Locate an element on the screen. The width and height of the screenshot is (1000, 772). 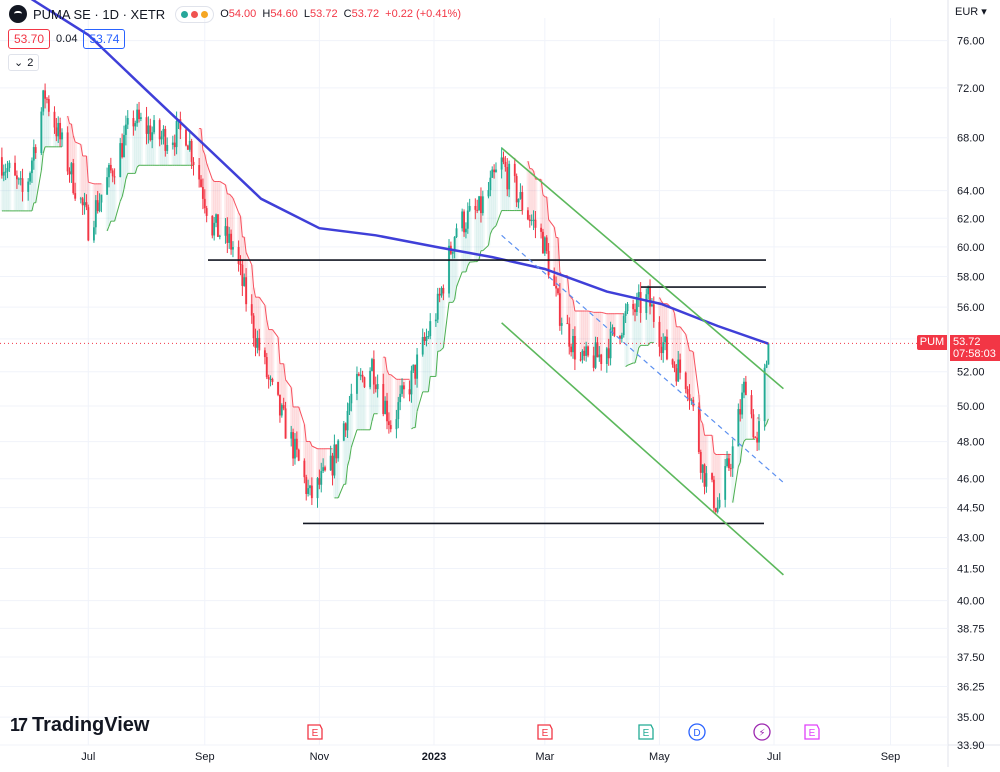
symbol-title: PUMA SE · 1D · XETR is located at coordinates (99, 14).